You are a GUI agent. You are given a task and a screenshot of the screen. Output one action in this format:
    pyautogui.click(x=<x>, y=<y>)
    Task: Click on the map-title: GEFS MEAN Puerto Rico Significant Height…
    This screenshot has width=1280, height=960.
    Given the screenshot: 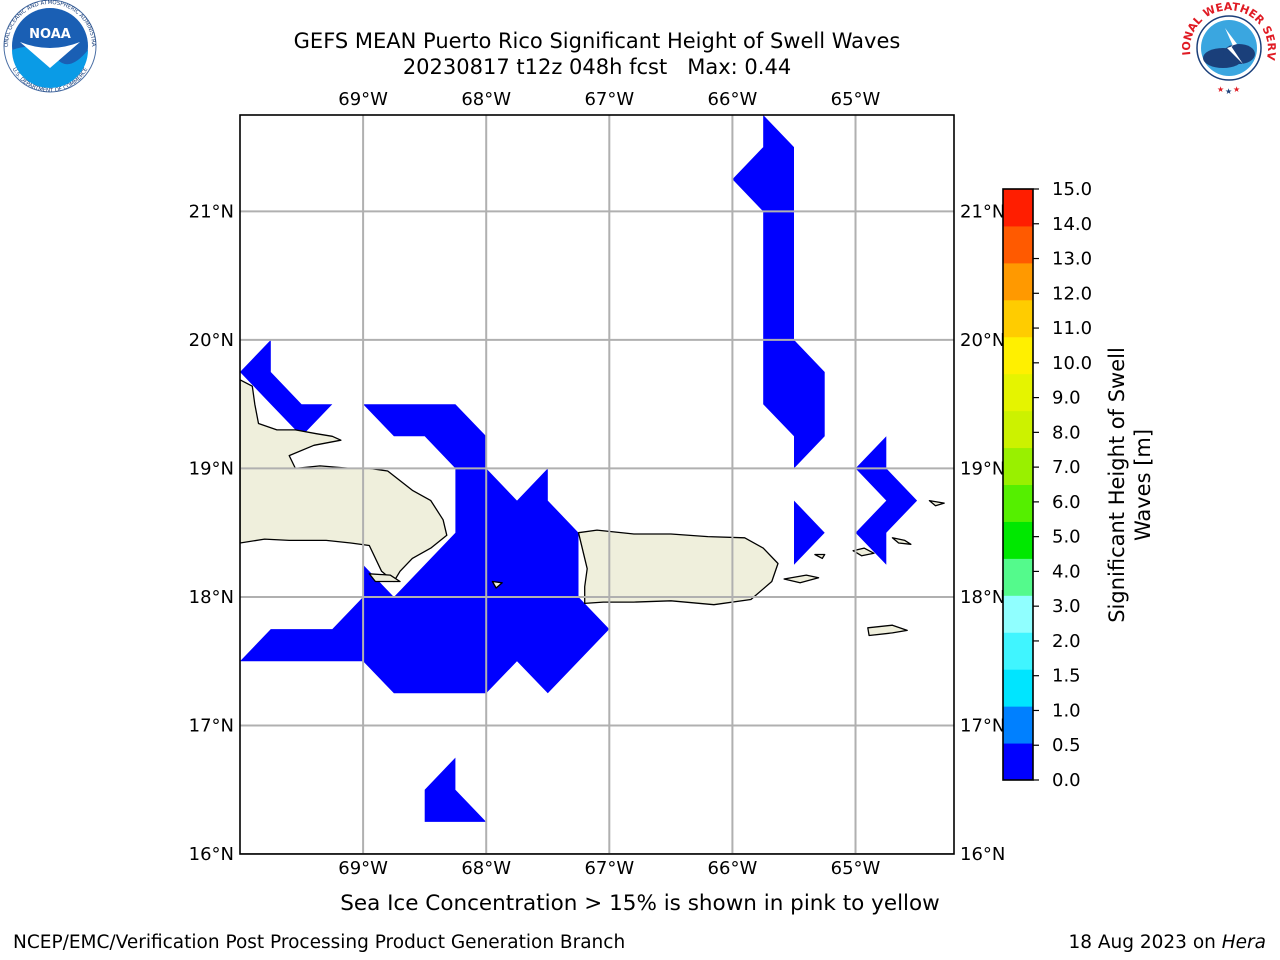 What is the action you would take?
    pyautogui.click(x=597, y=41)
    